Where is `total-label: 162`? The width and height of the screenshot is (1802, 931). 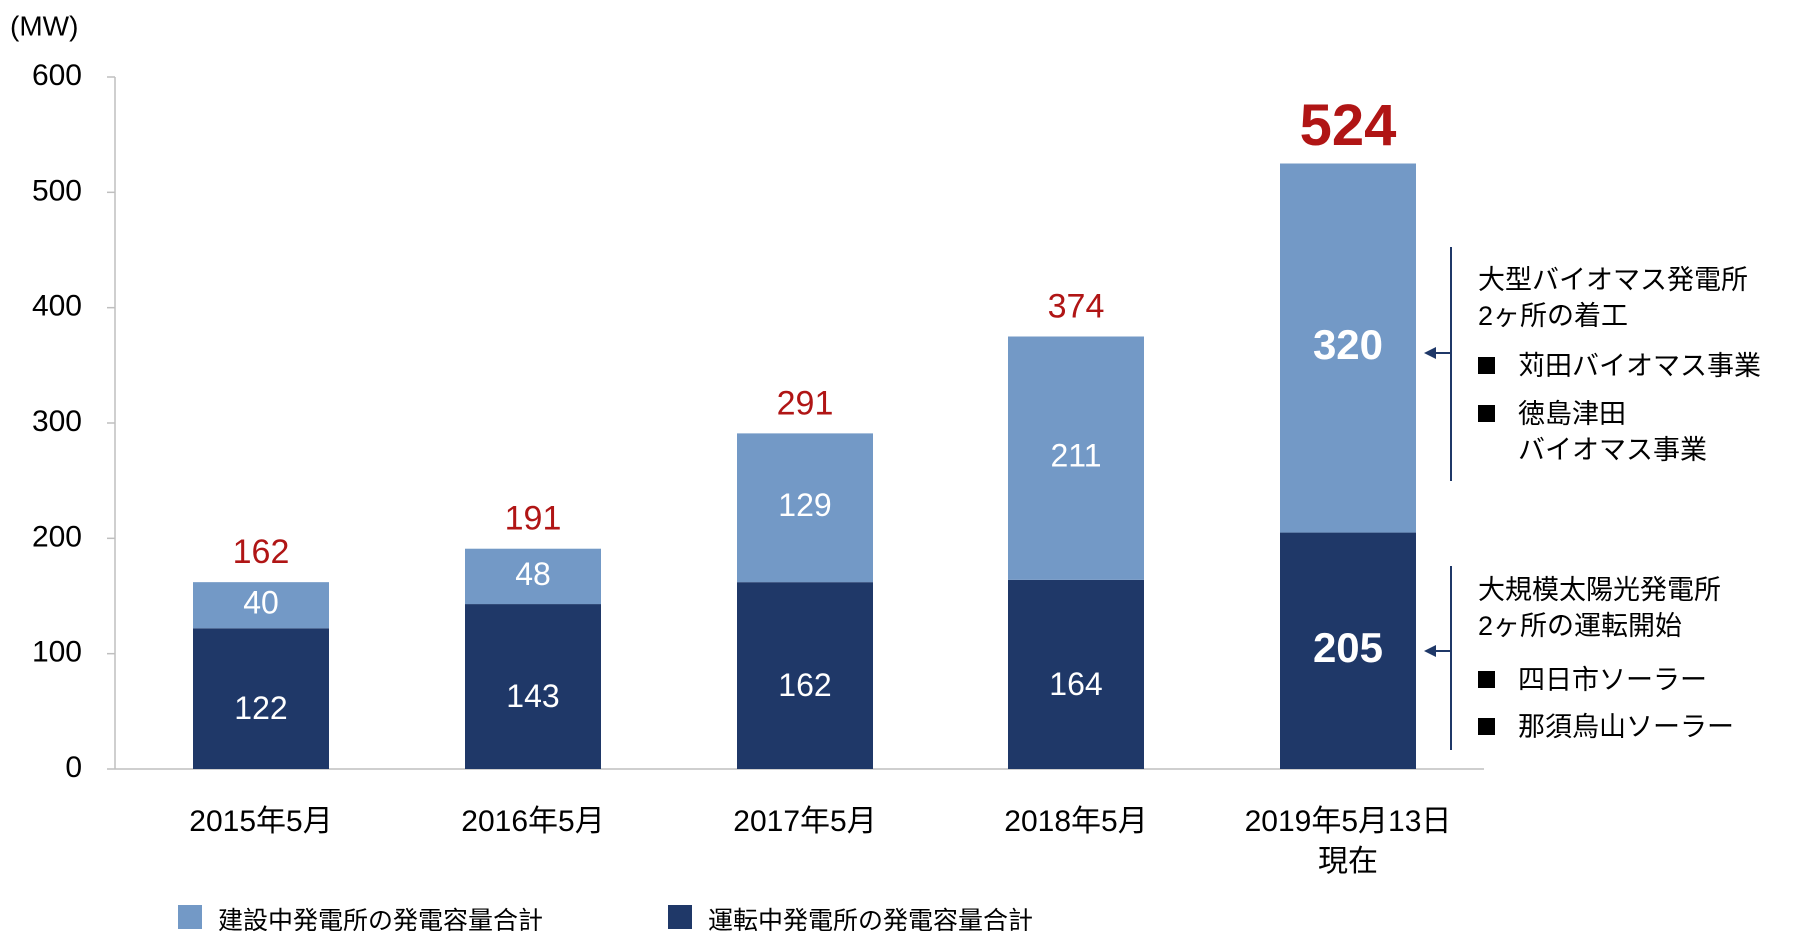 total-label: 162 is located at coordinates (261, 552).